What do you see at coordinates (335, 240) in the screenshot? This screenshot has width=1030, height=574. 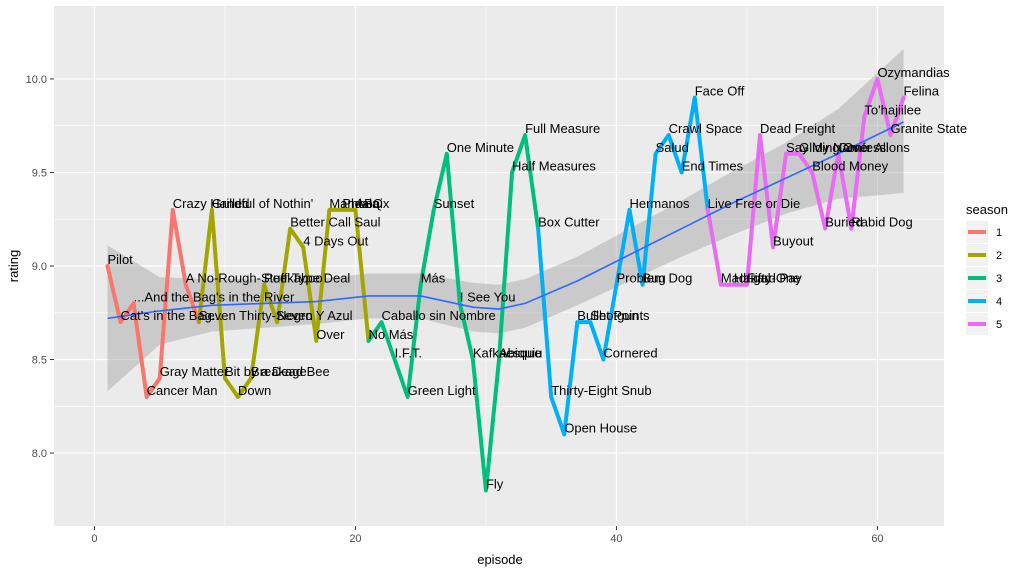 I see `episode-label: 4 Days Out` at bounding box center [335, 240].